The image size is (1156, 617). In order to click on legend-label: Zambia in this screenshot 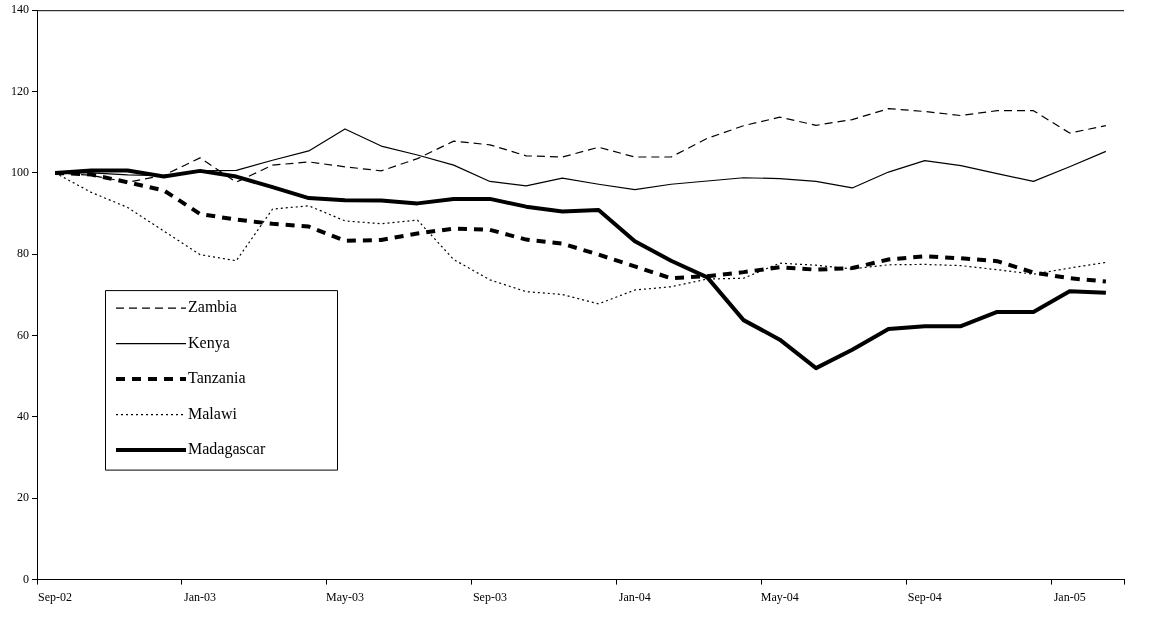, I will do `click(212, 307)`.